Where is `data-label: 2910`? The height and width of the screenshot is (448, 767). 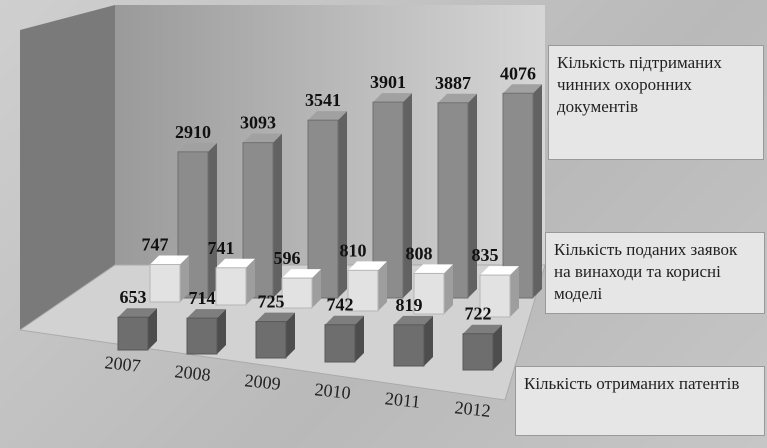 data-label: 2910 is located at coordinates (193, 132).